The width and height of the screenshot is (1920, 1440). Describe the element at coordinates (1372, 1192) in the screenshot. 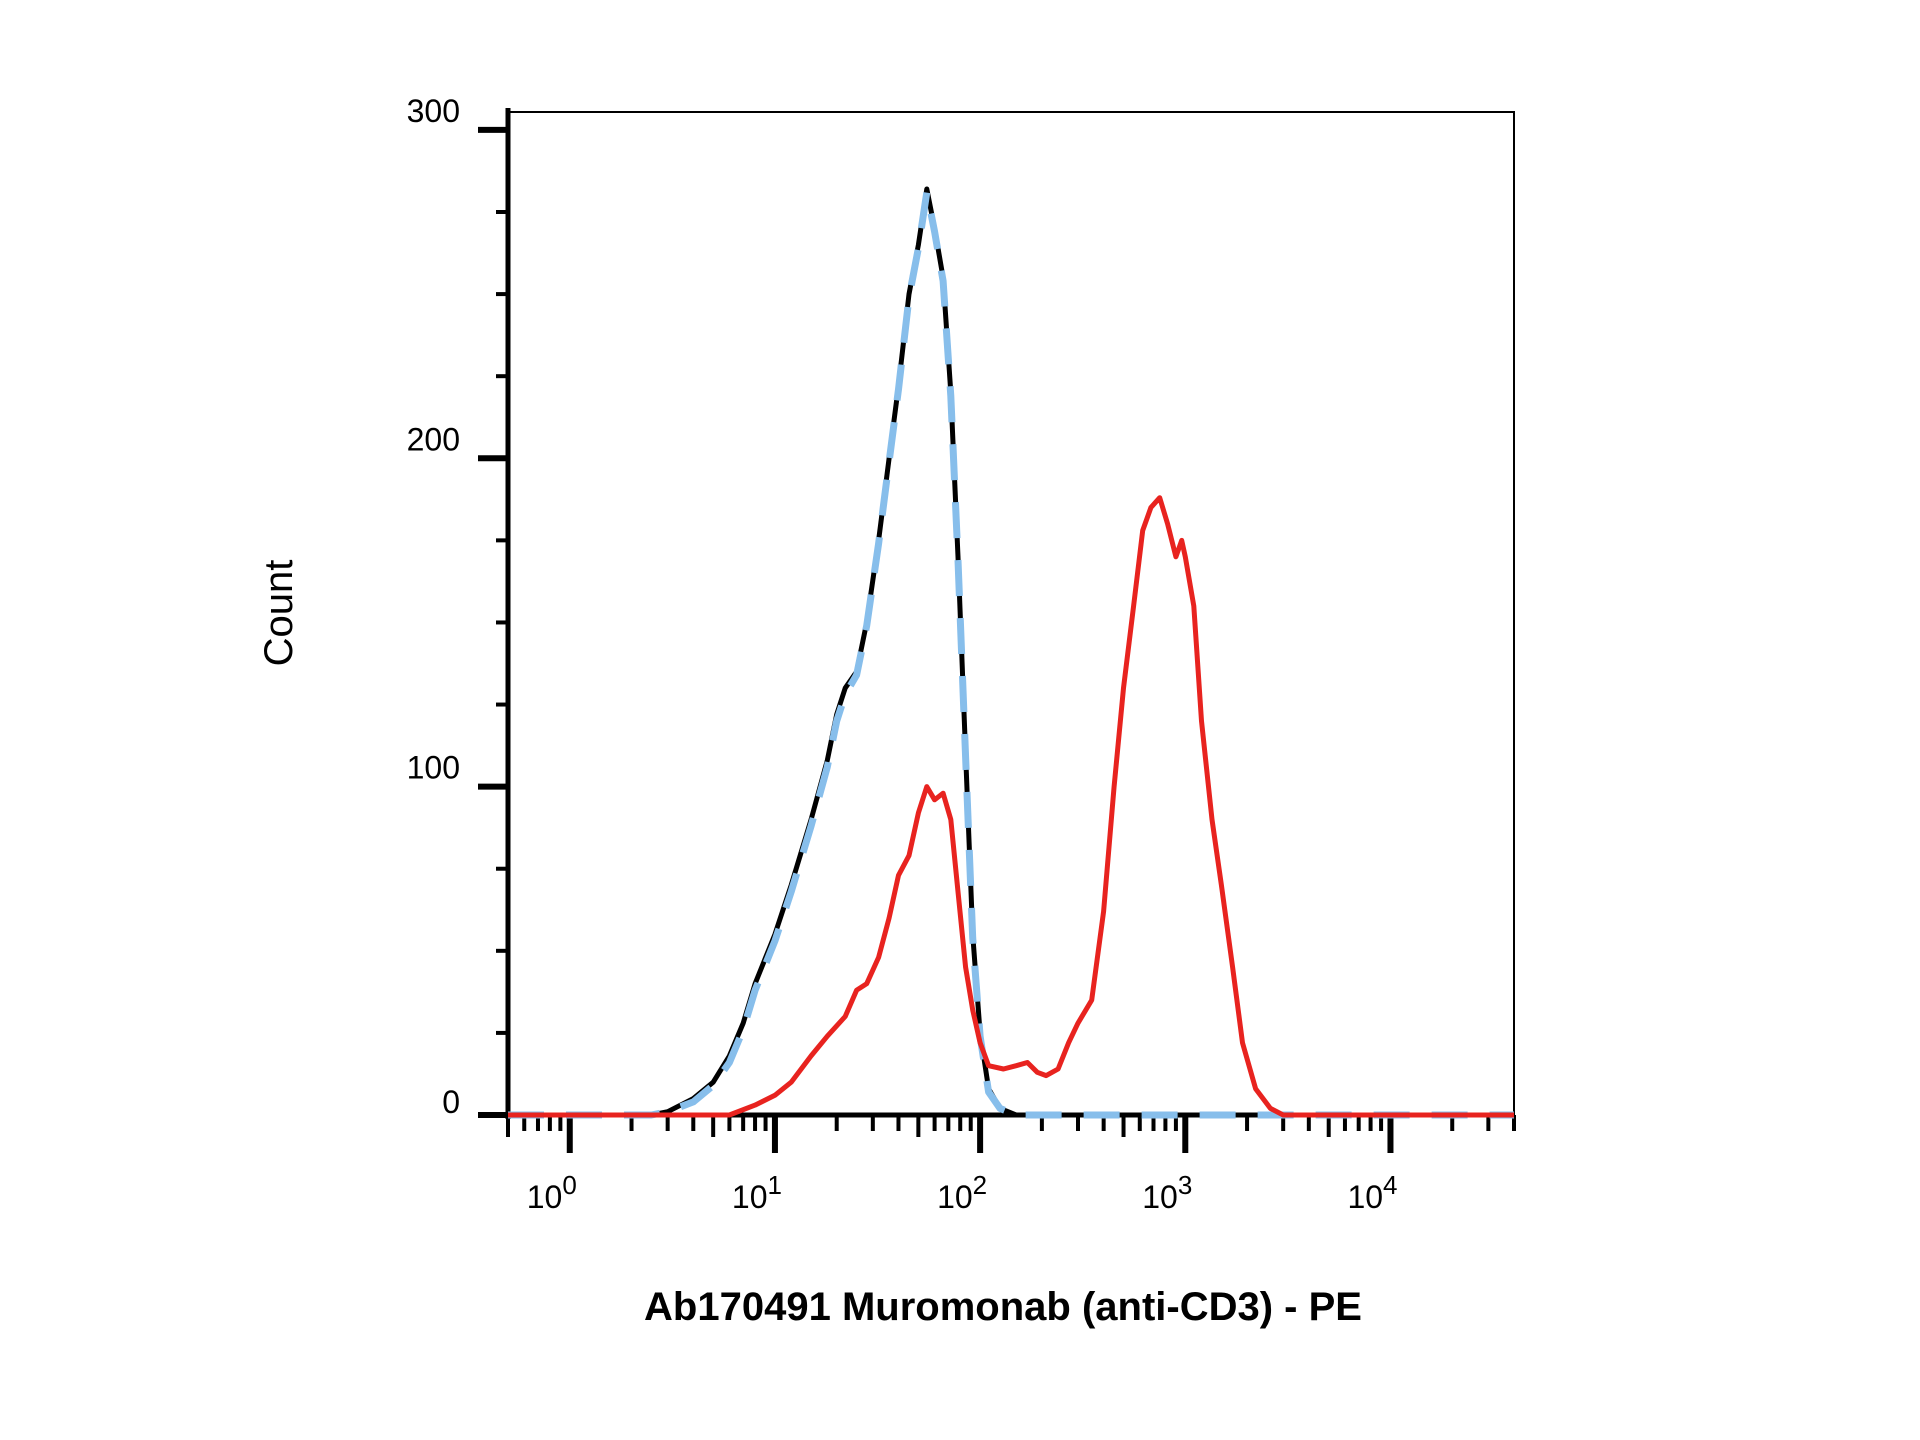

I see `x-tick-label: 10⁴` at that location.